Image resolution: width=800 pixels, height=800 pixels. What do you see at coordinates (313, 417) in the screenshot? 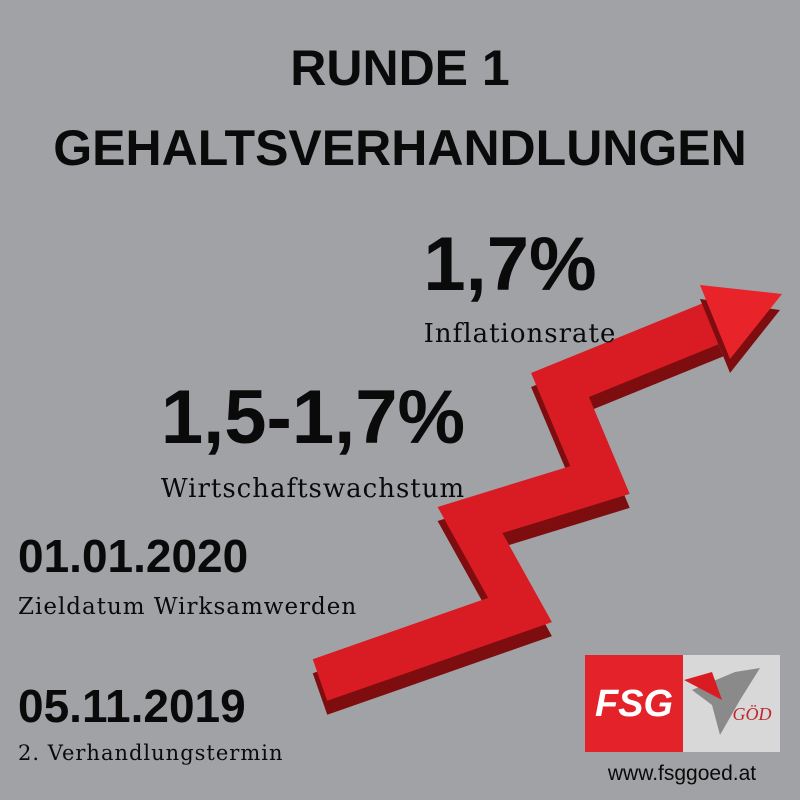
I see `stat-value: 1,5-1,7%` at bounding box center [313, 417].